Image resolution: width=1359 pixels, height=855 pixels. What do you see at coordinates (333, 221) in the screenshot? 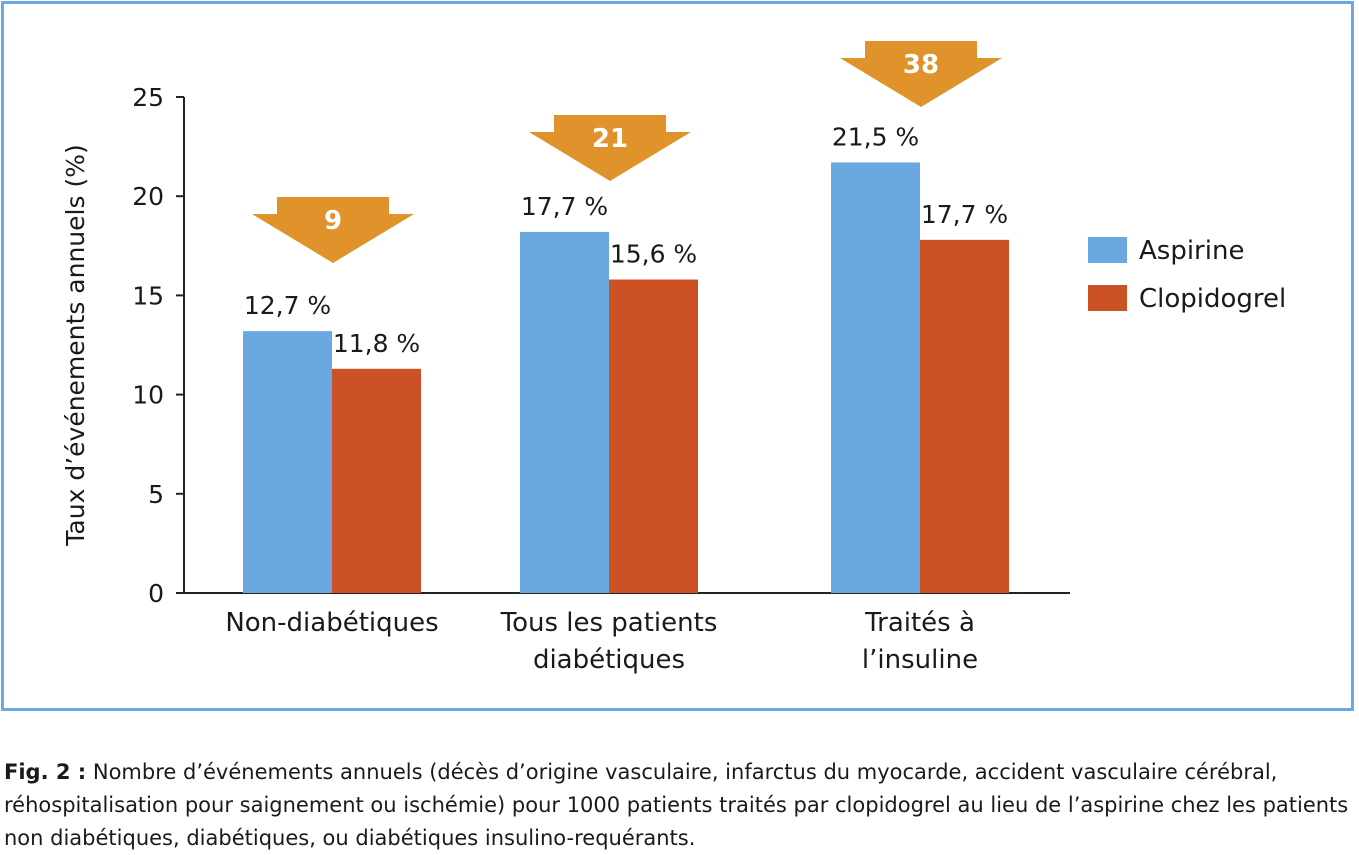
I see `reduction-value: 9` at bounding box center [333, 221].